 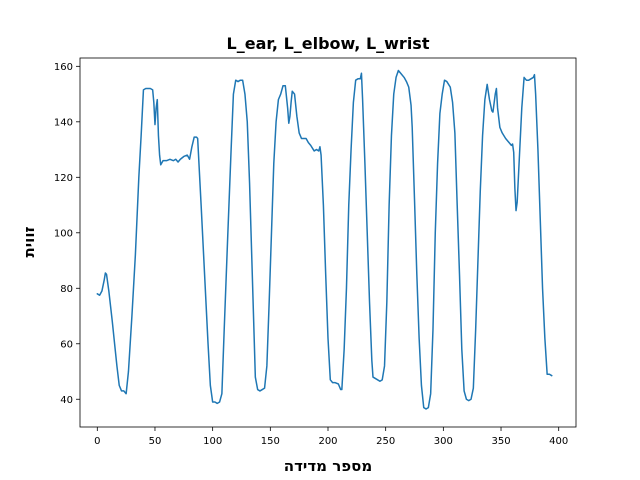 I want to click on x-axis-ticks: 0 50 100 150 200 250 300 350 400, so click(x=331, y=437).